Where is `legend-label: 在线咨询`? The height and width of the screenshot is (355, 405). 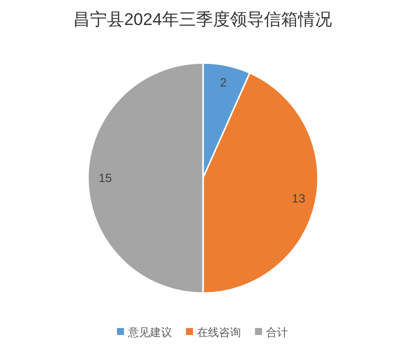 legend-label: 在线咨询 is located at coordinates (219, 332).